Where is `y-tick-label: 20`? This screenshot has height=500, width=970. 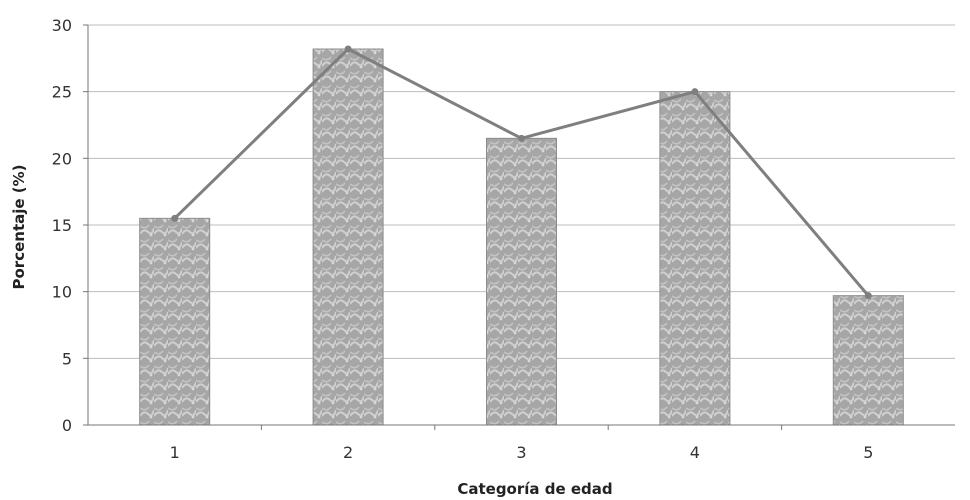
y-tick-label: 20 is located at coordinates (62, 158).